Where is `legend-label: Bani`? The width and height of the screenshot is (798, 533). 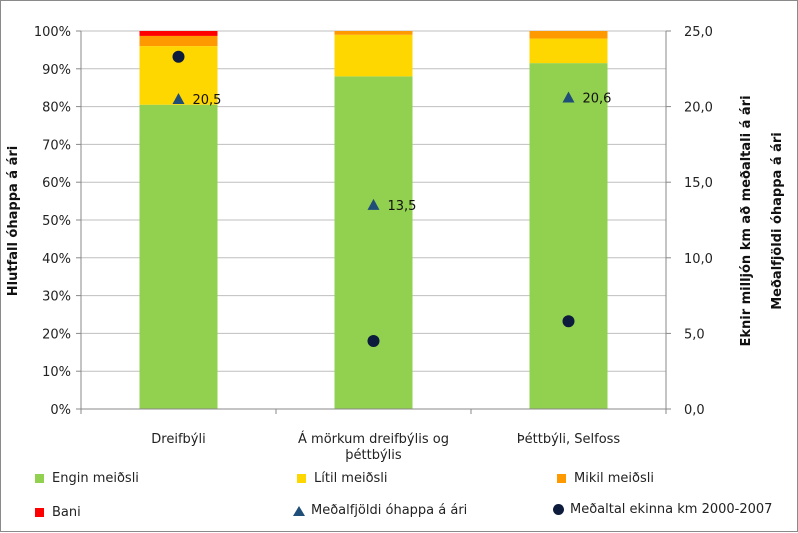 legend-label: Bani is located at coordinates (66, 512).